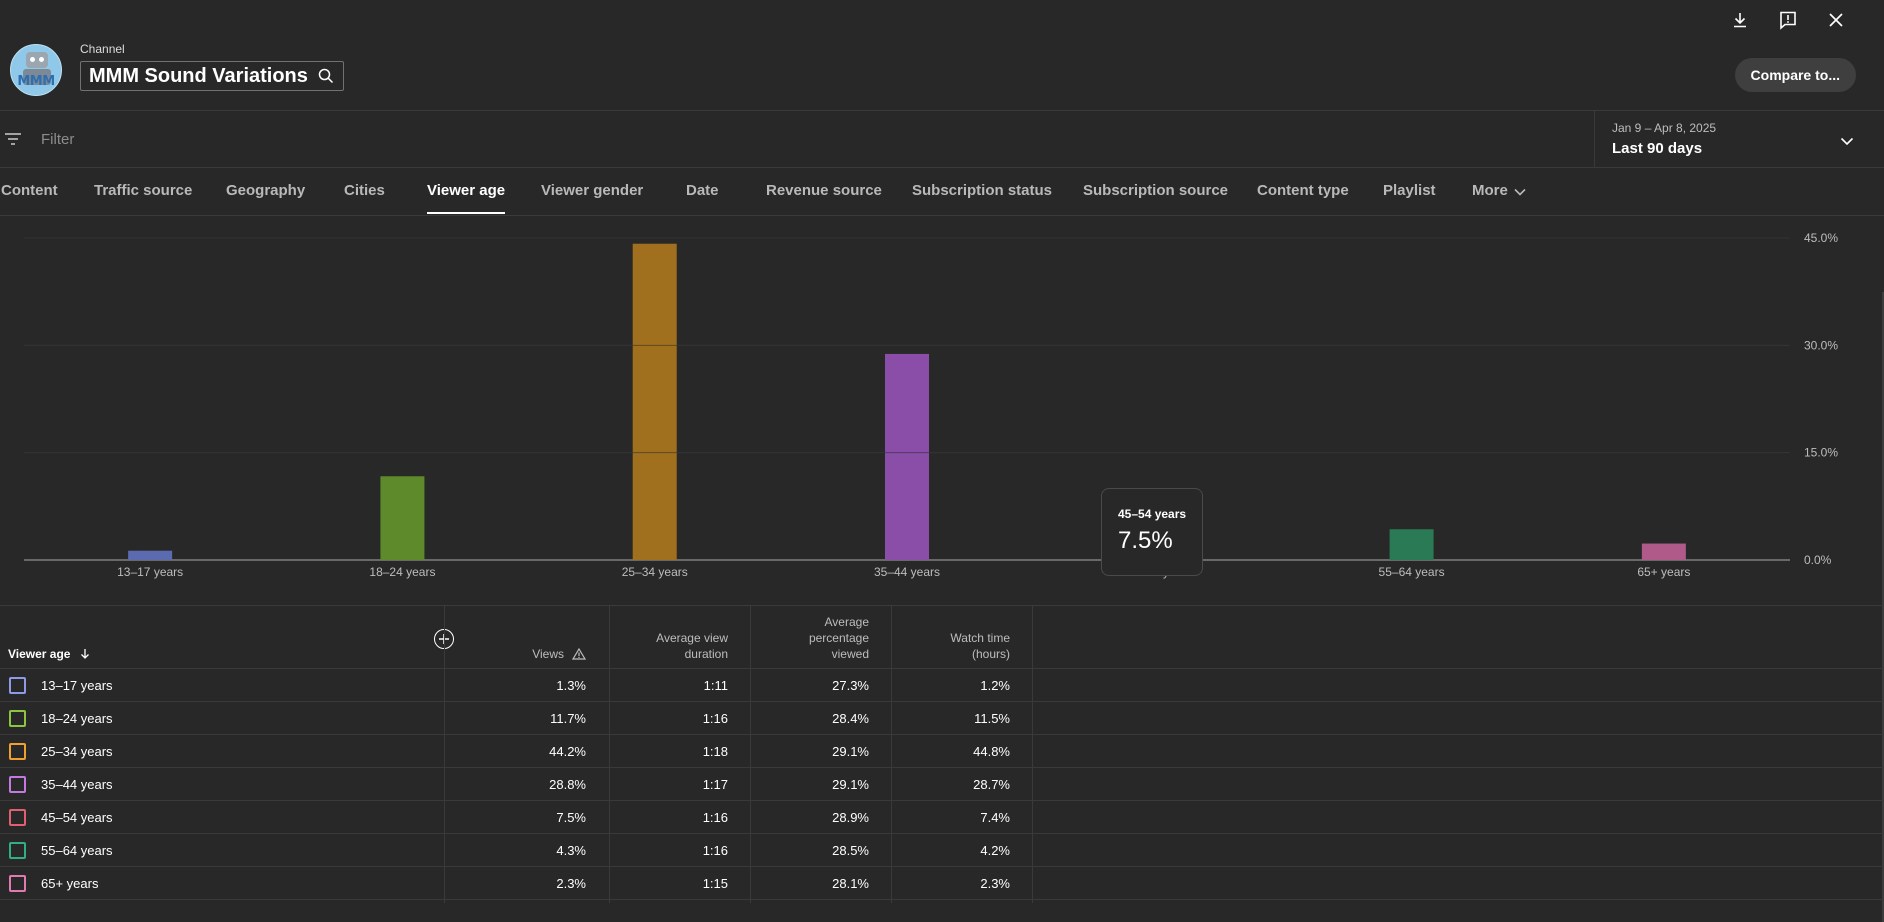 This screenshot has height=922, width=1884. What do you see at coordinates (571, 883) in the screenshot?
I see `cell-views: 2.3%` at bounding box center [571, 883].